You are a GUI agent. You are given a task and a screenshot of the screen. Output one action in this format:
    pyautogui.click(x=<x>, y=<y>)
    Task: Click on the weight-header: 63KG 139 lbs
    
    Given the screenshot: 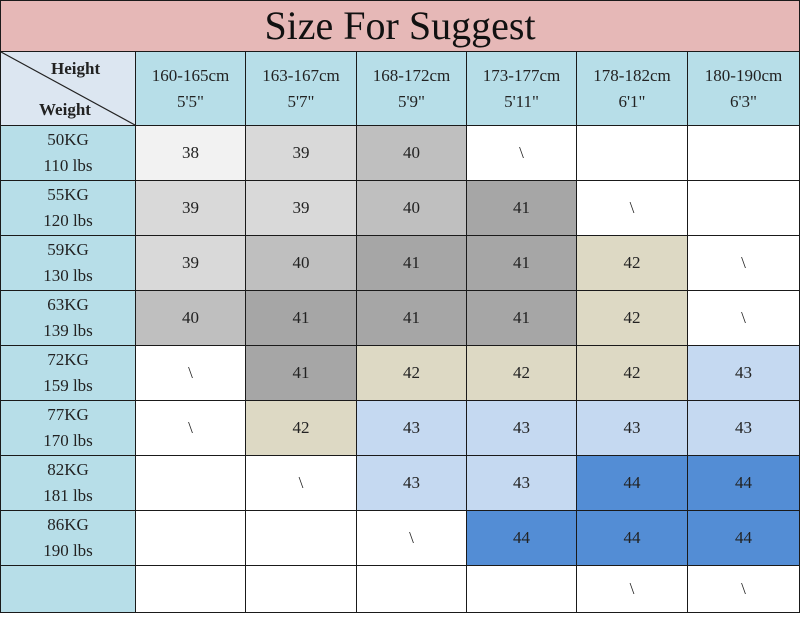 What is the action you would take?
    pyautogui.click(x=68, y=318)
    